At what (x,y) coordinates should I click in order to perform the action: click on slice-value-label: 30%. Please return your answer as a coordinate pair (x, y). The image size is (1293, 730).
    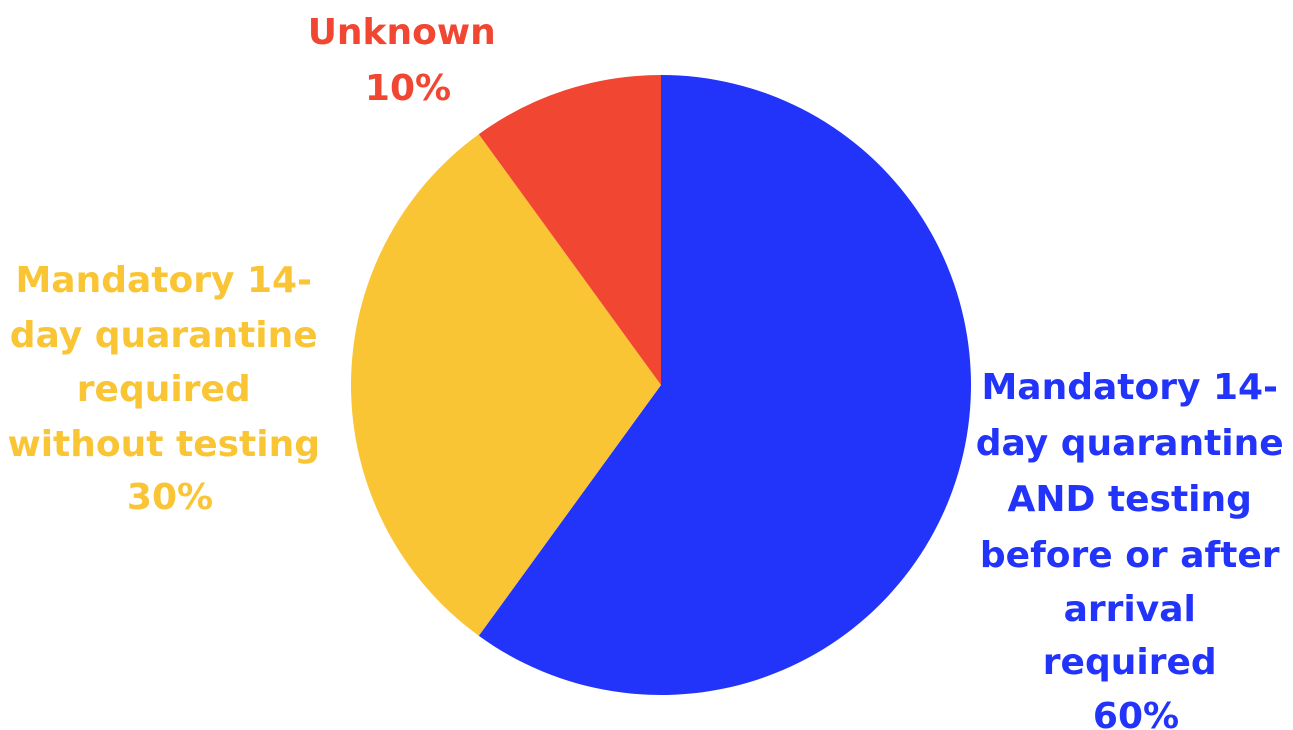
    Looking at the image, I should click on (170, 497).